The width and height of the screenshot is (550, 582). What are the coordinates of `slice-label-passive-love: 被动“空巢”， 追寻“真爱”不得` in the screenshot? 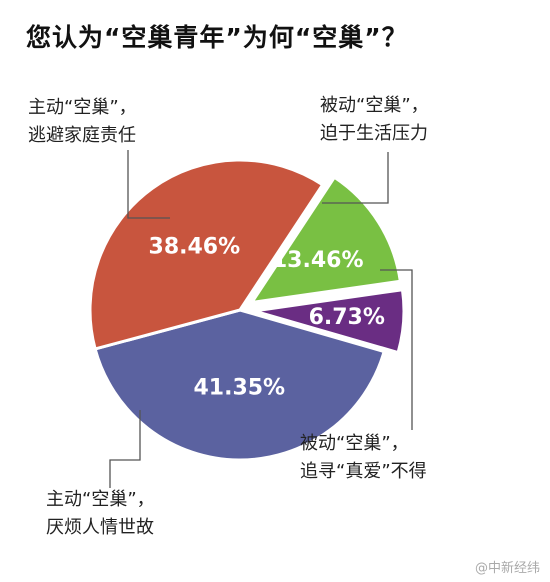 It's located at (363, 457).